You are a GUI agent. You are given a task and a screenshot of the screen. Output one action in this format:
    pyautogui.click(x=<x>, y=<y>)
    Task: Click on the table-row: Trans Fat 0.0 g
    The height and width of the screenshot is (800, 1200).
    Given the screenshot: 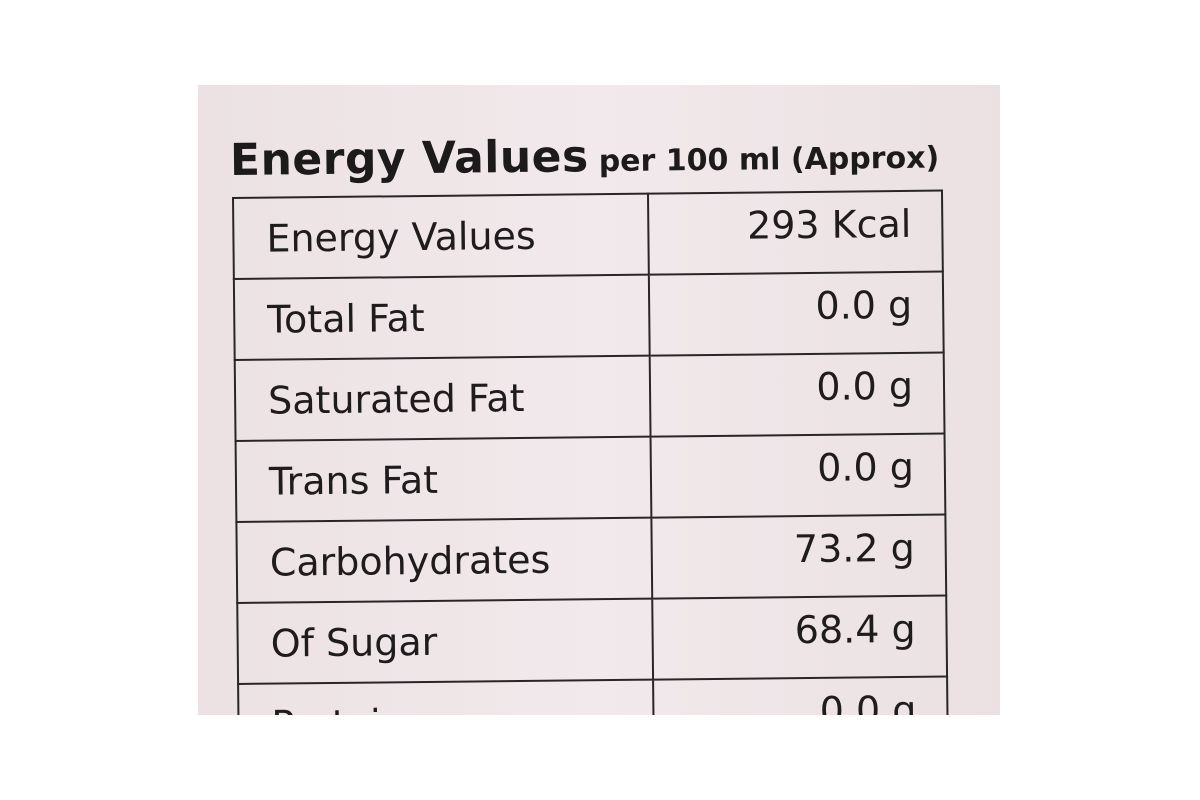 What is the action you would take?
    pyautogui.click(x=590, y=477)
    